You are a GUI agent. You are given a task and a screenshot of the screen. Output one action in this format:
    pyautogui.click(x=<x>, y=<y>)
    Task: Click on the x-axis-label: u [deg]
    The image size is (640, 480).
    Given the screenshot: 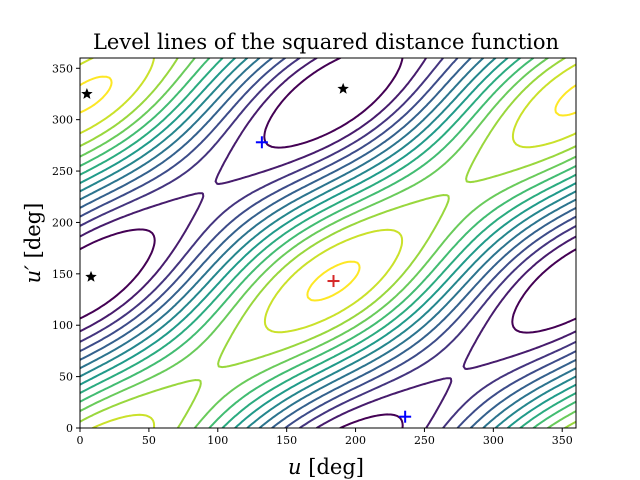 What is the action you would take?
    pyautogui.click(x=326, y=467)
    